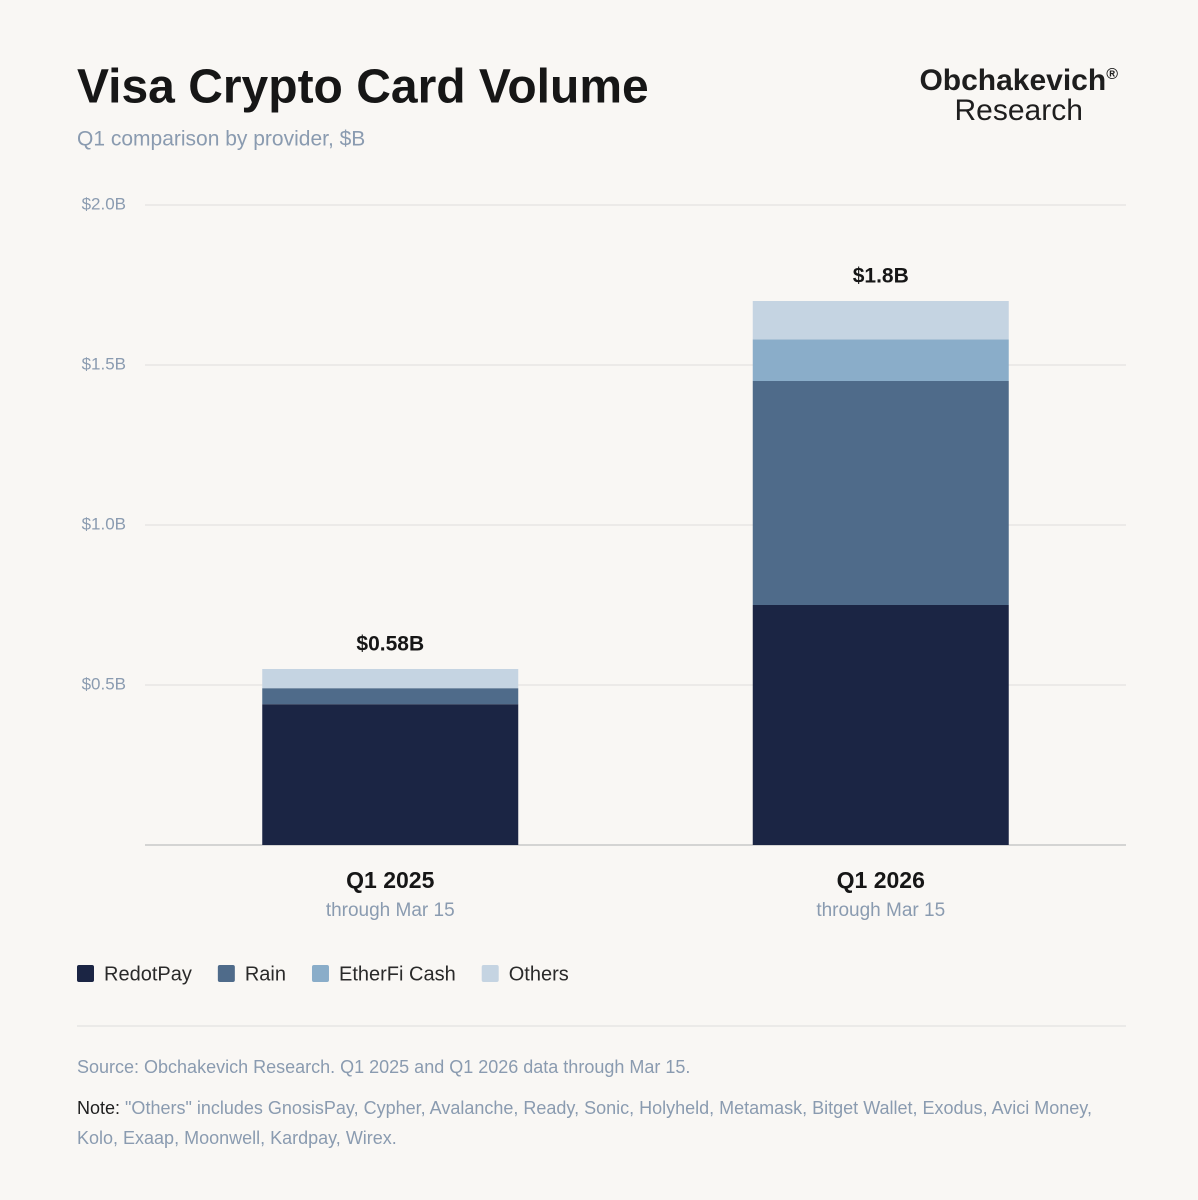 This screenshot has width=1198, height=1200. I want to click on legend-label: Rain, so click(265, 974).